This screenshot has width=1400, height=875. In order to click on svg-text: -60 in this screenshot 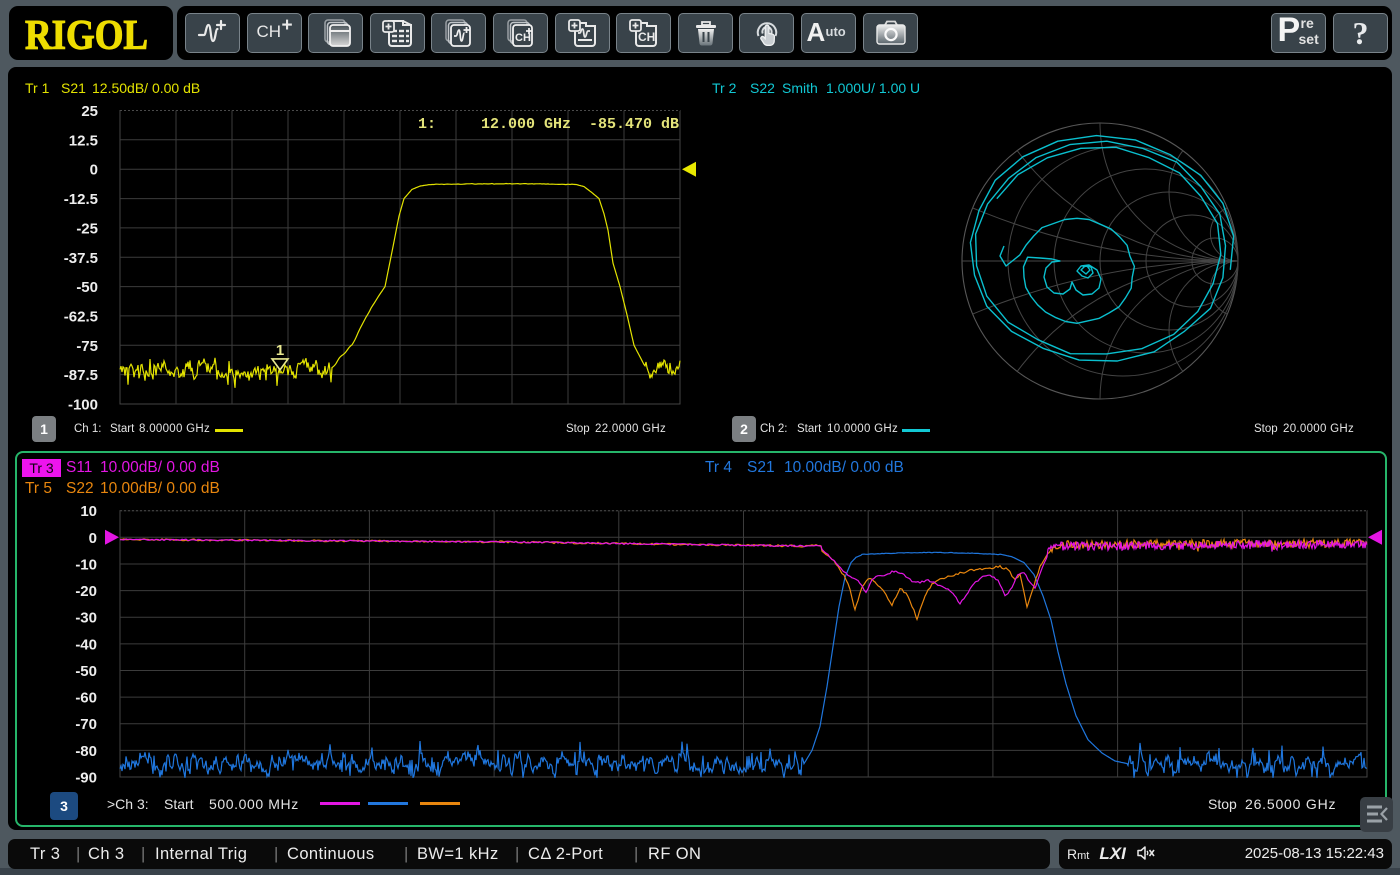, I will do `click(86, 698)`.